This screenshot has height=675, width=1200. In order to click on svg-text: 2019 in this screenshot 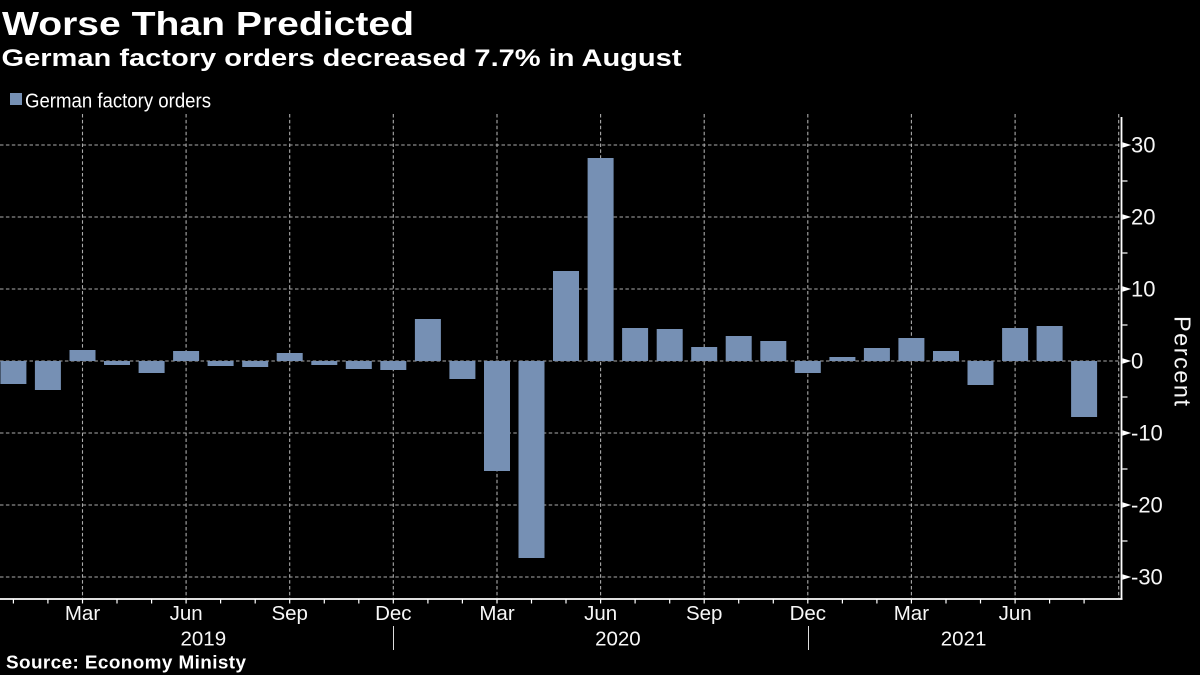, I will do `click(203, 639)`.